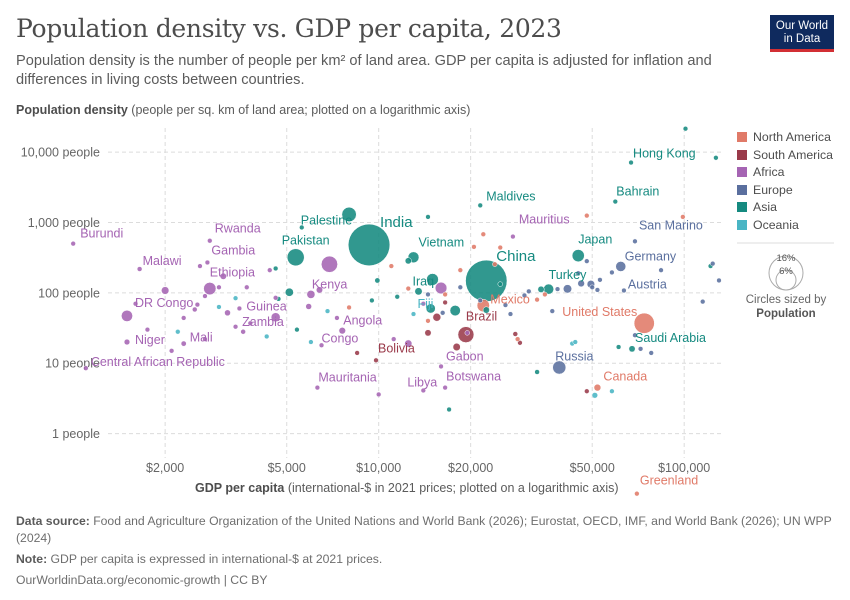 The width and height of the screenshot is (850, 600). I want to click on point-label: Mauritania, so click(347, 378).